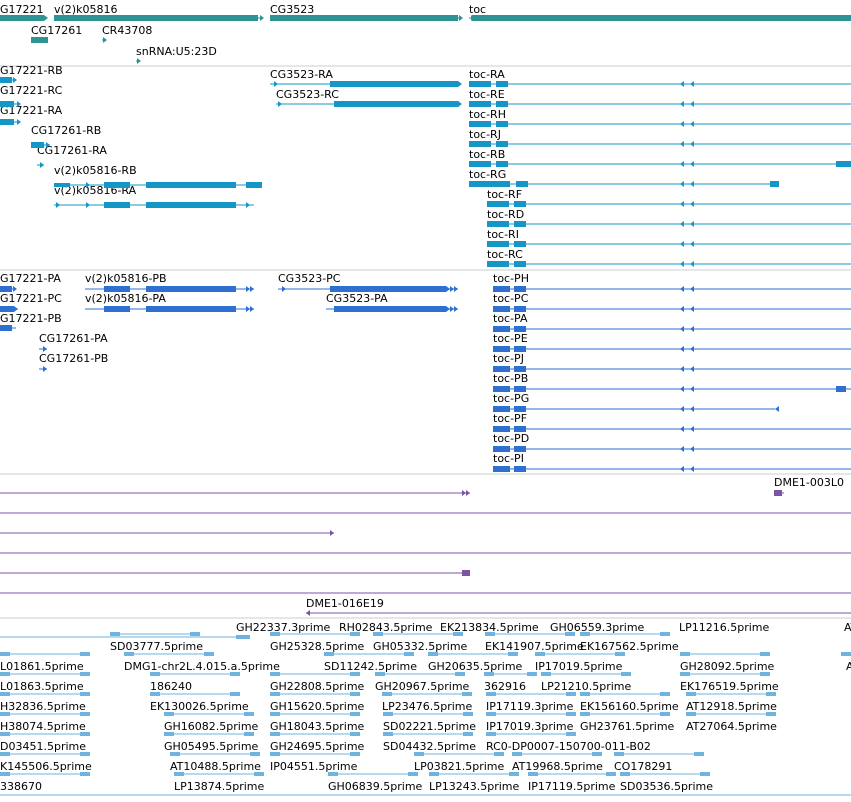 This screenshot has height=802, width=851. Describe the element at coordinates (429, 726) in the screenshot. I see `cdna-est-label: SD02221.5prime` at that location.